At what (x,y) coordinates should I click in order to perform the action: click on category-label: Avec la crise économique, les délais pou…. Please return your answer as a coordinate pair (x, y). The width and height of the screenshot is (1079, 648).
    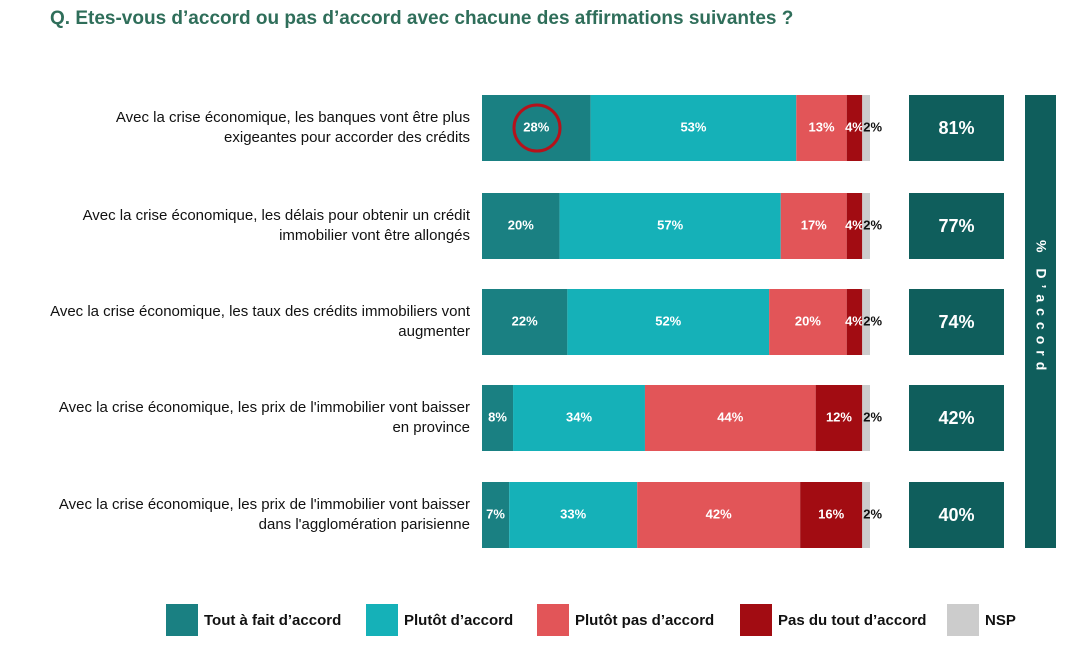
    Looking at the image, I should click on (276, 225).